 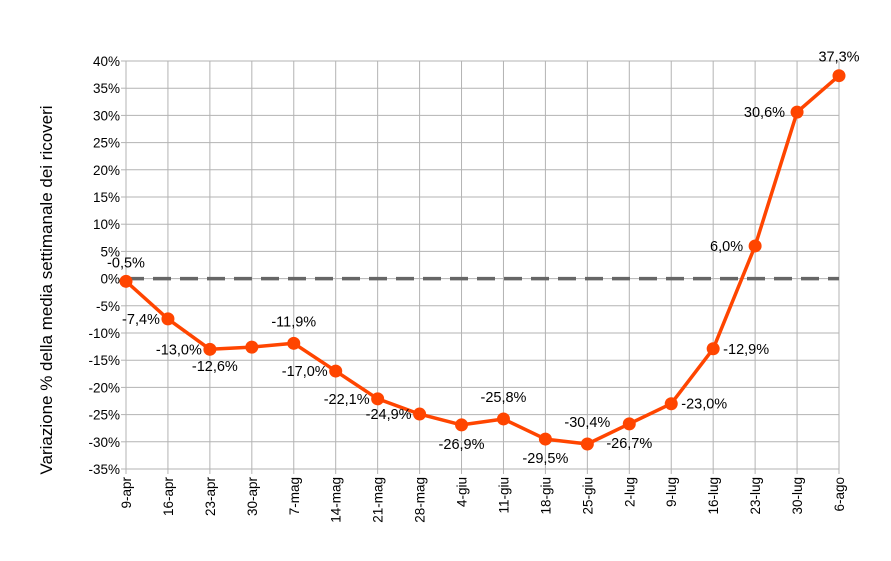 What do you see at coordinates (106, 224) in the screenshot?
I see `y-tick-label: 10%` at bounding box center [106, 224].